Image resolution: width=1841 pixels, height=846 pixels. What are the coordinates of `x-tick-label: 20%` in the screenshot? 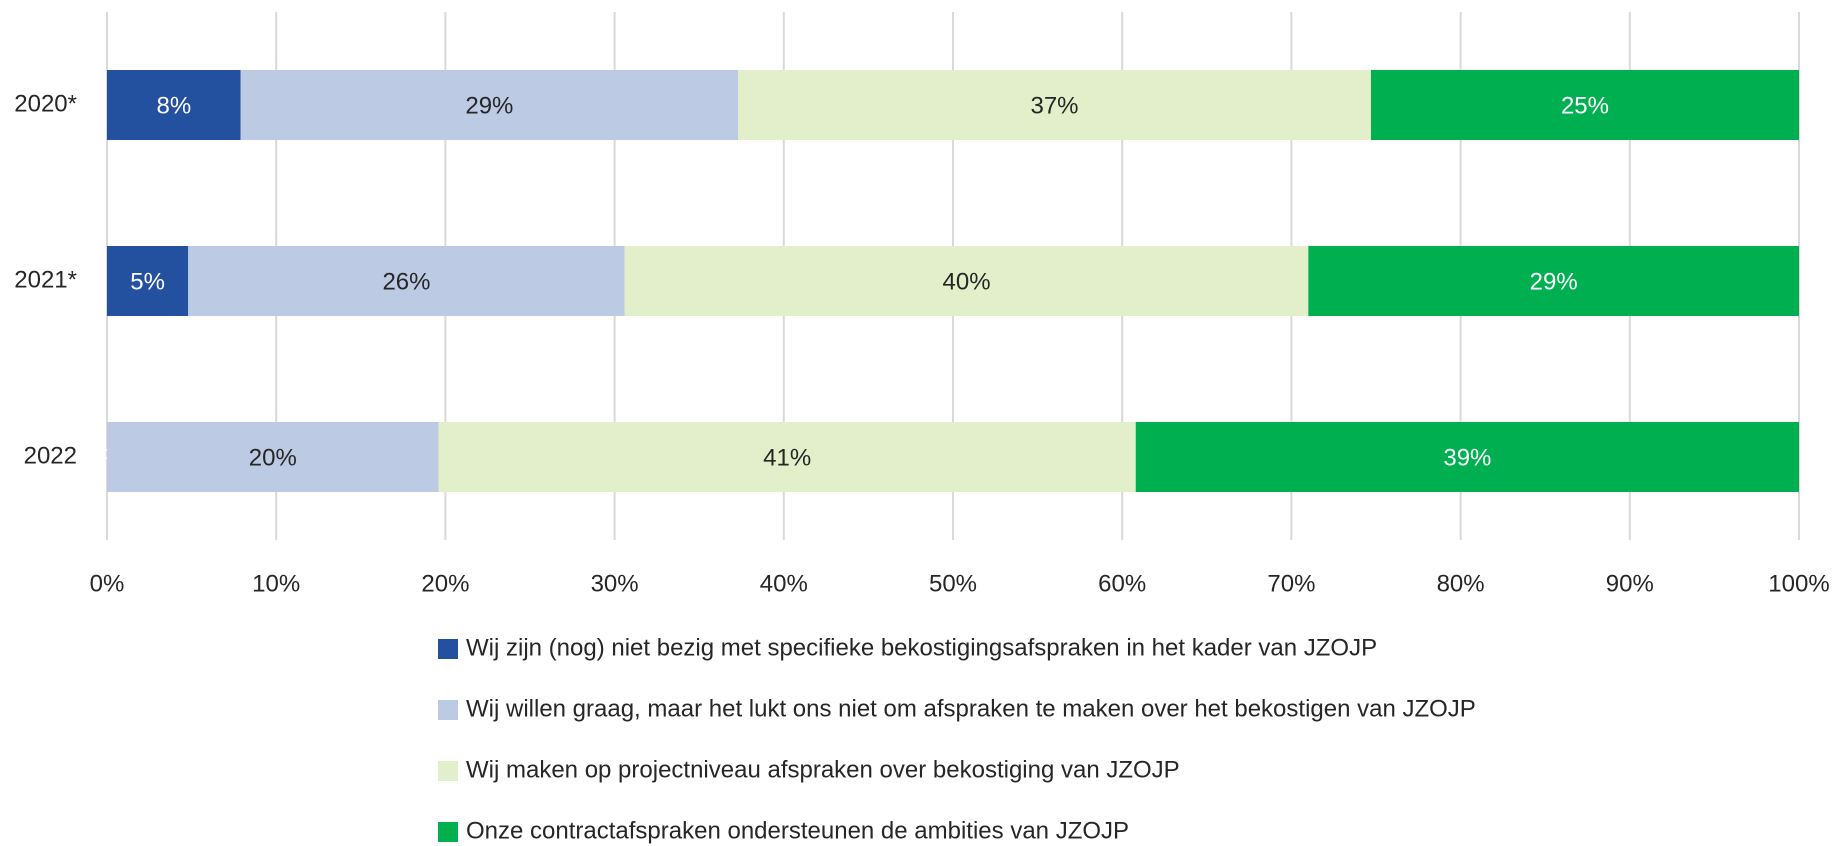 It's located at (445, 583).